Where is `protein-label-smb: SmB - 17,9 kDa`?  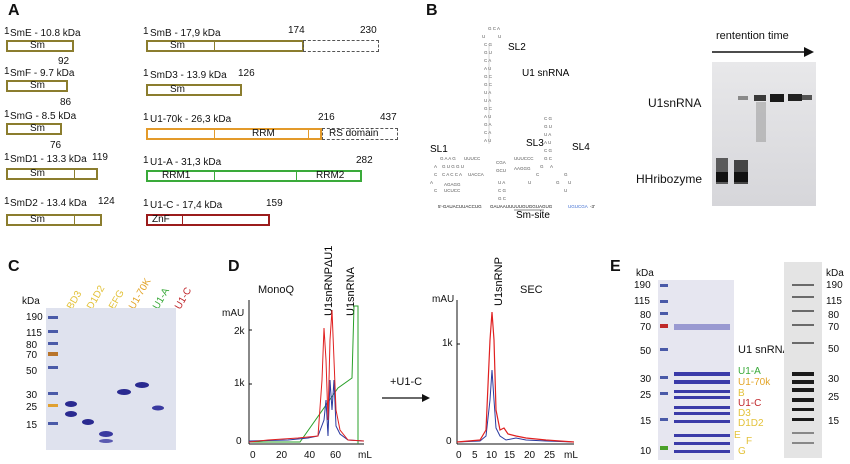 protein-label-smb: SmB - 17,9 kDa is located at coordinates (185, 33).